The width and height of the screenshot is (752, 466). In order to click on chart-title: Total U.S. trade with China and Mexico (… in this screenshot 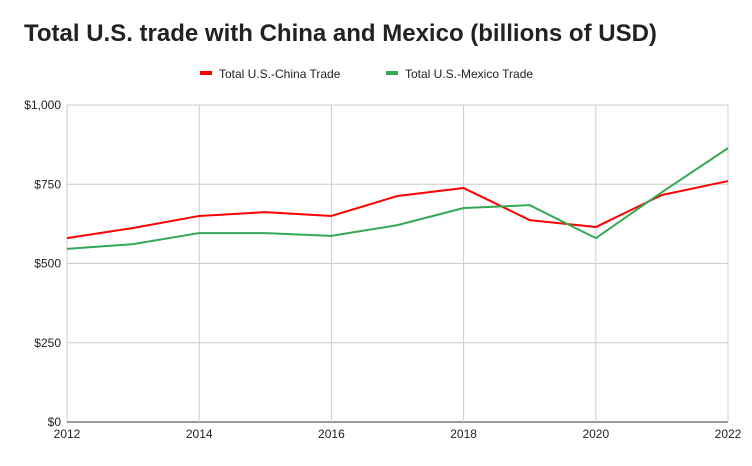, I will do `click(340, 33)`.